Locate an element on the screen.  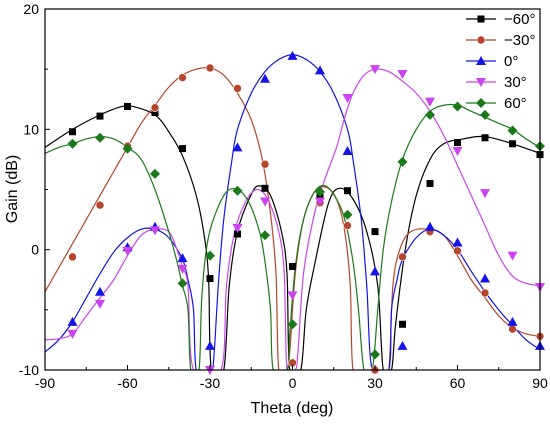
x-tick-label: 60 is located at coordinates (458, 383).